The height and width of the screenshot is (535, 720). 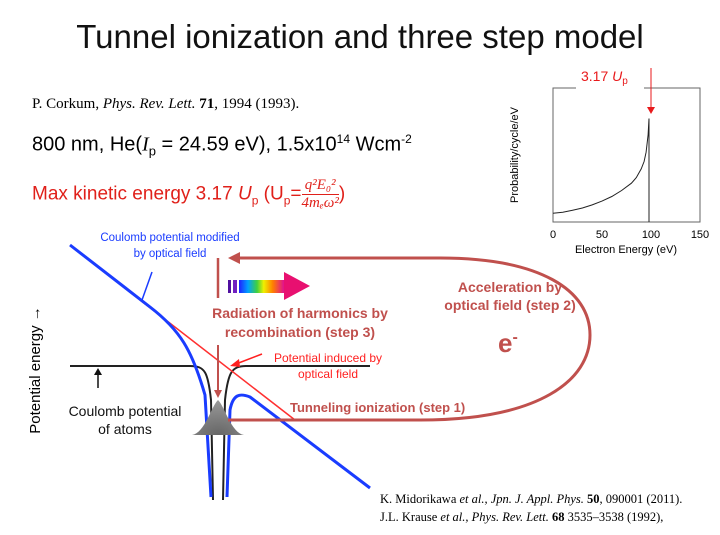 What do you see at coordinates (700, 235) in the screenshot?
I see `x-tick-label: 150` at bounding box center [700, 235].